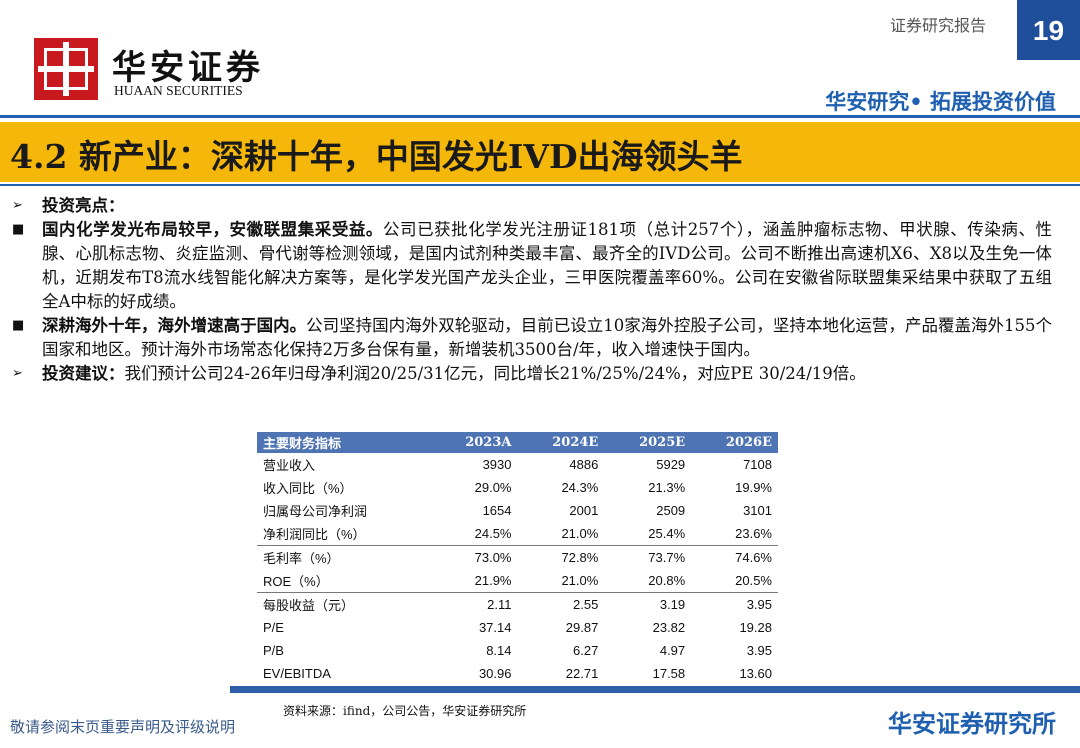 Image resolution: width=1080 pixels, height=748 pixels. What do you see at coordinates (671, 464) in the screenshot?
I see `value-cell: 5929` at bounding box center [671, 464].